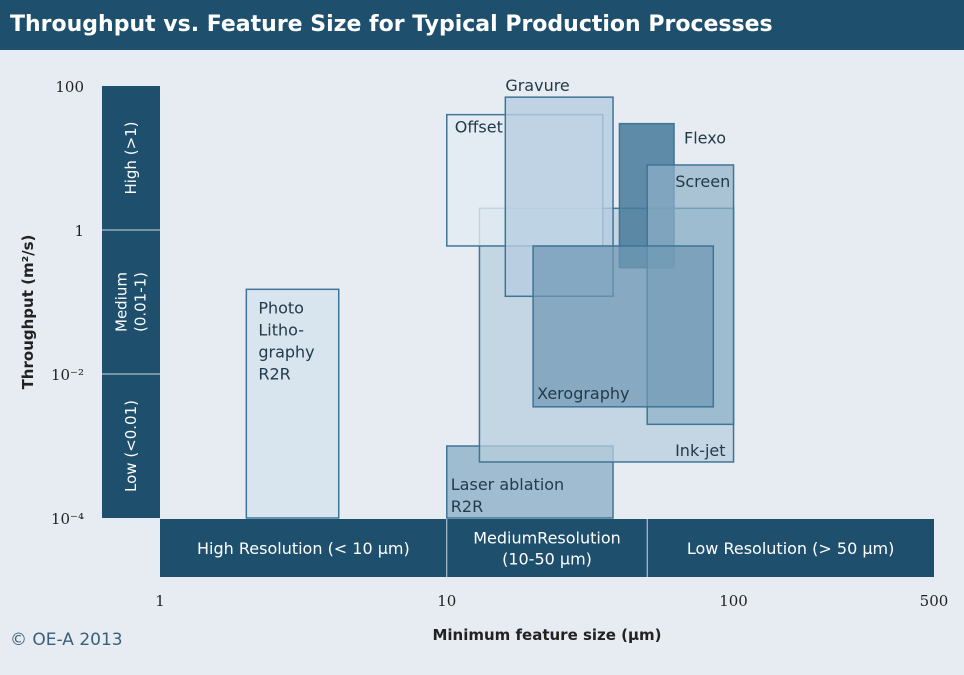  I want to click on resolution-band-label: (10-50 µm), so click(547, 559).